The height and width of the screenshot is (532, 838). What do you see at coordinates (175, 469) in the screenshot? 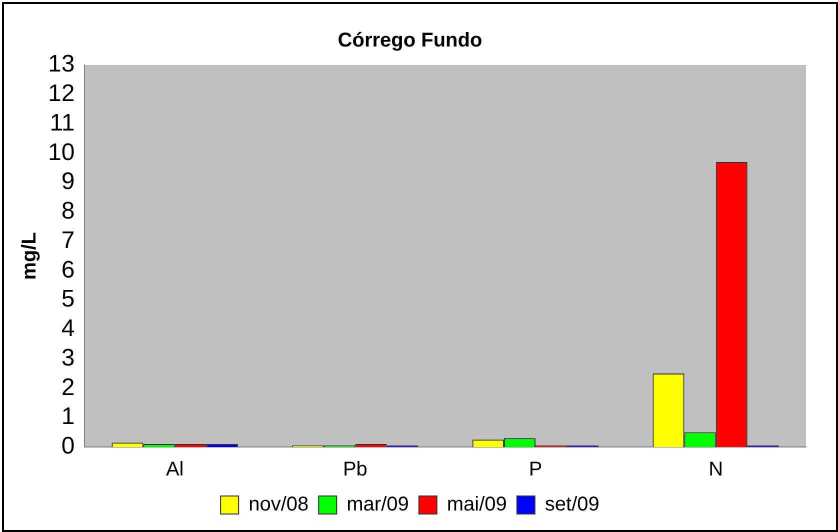
I see `x-tick-label: Al` at bounding box center [175, 469].